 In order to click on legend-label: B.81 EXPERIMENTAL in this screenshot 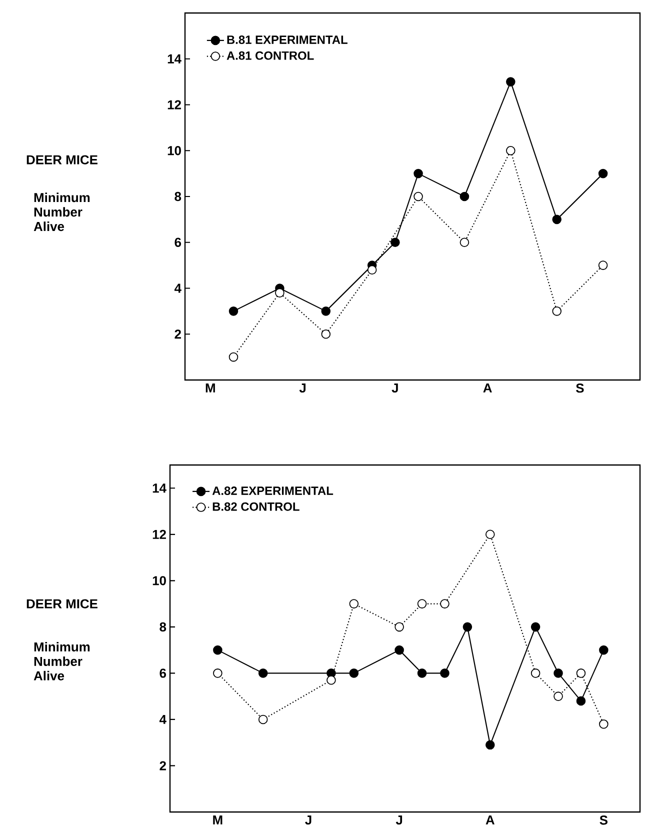, I will do `click(287, 40)`.